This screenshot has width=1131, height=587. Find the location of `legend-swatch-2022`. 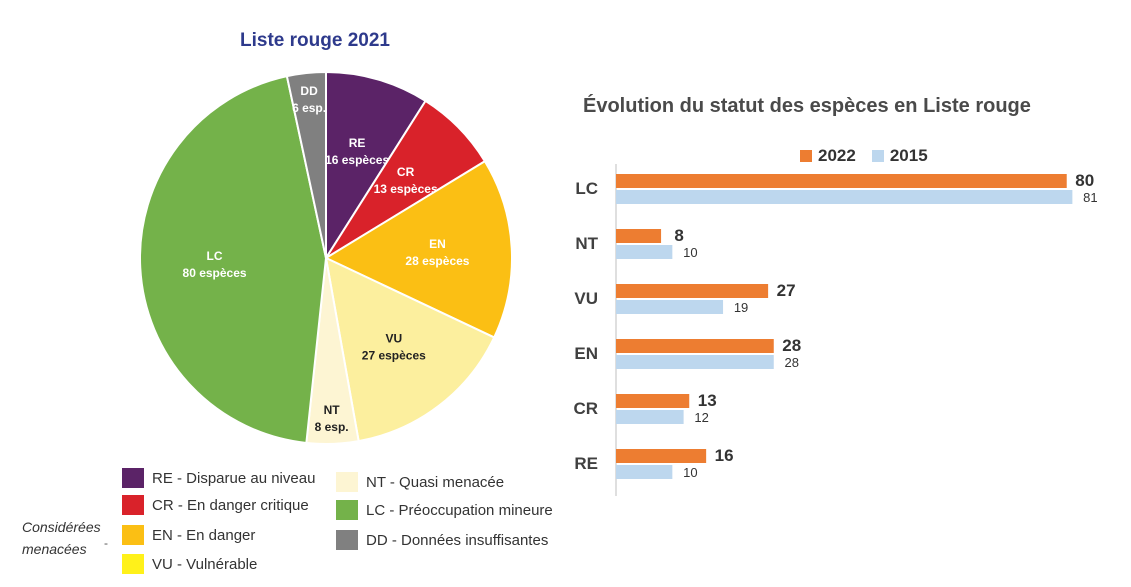

legend-swatch-2022 is located at coordinates (806, 156).